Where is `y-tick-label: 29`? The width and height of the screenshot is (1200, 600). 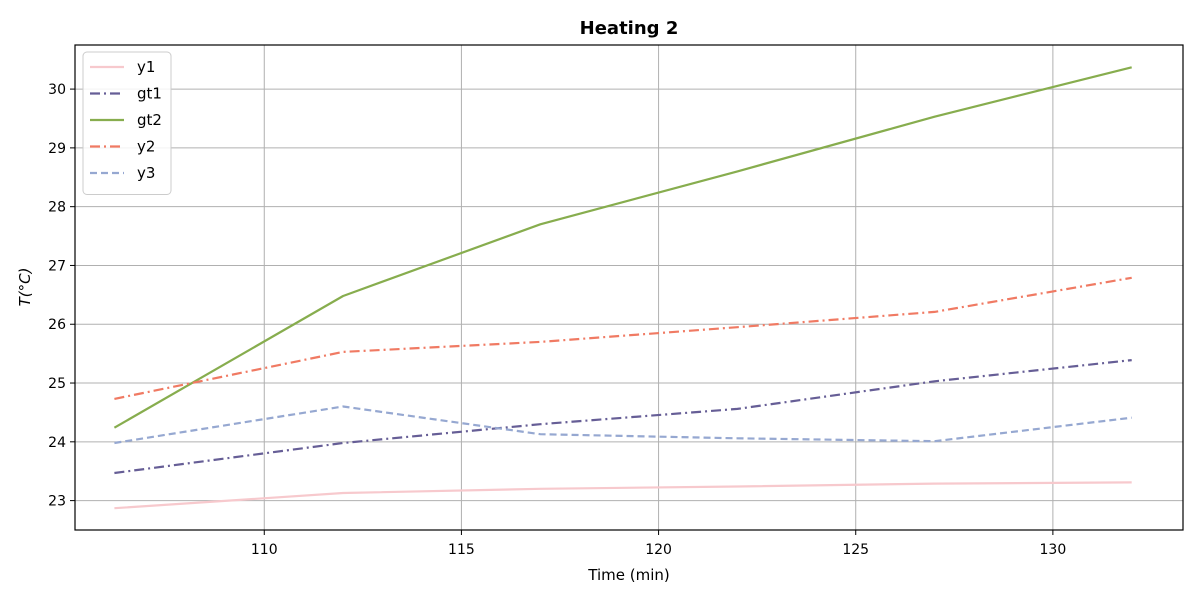 y-tick-label: 29 is located at coordinates (57, 149).